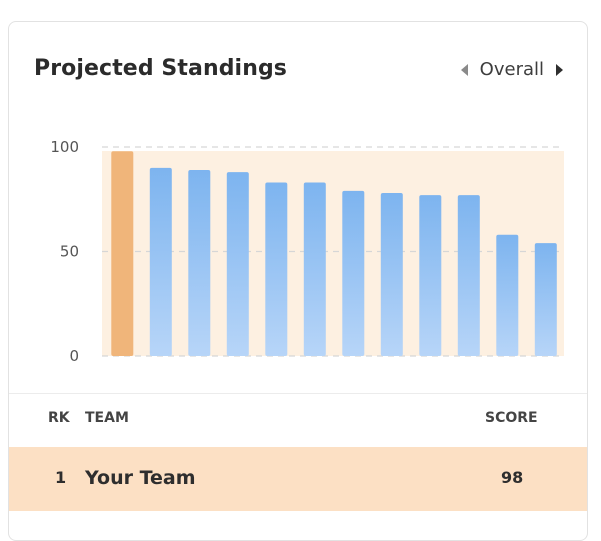  What do you see at coordinates (69, 252) in the screenshot?
I see `y-tick-label: 50` at bounding box center [69, 252].